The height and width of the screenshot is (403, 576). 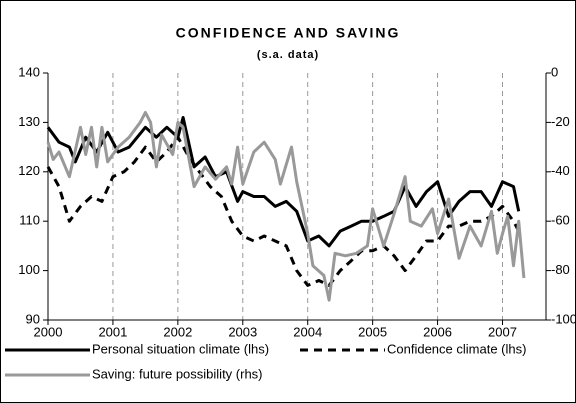 What do you see at coordinates (29, 269) in the screenshot?
I see `y-tick-label: 100` at bounding box center [29, 269].